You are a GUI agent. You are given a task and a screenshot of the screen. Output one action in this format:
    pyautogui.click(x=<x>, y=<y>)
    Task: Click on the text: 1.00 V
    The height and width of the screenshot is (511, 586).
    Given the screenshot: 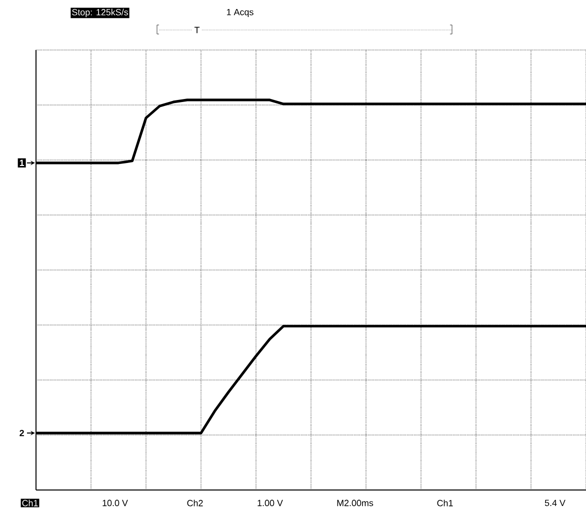 What is the action you would take?
    pyautogui.click(x=270, y=503)
    